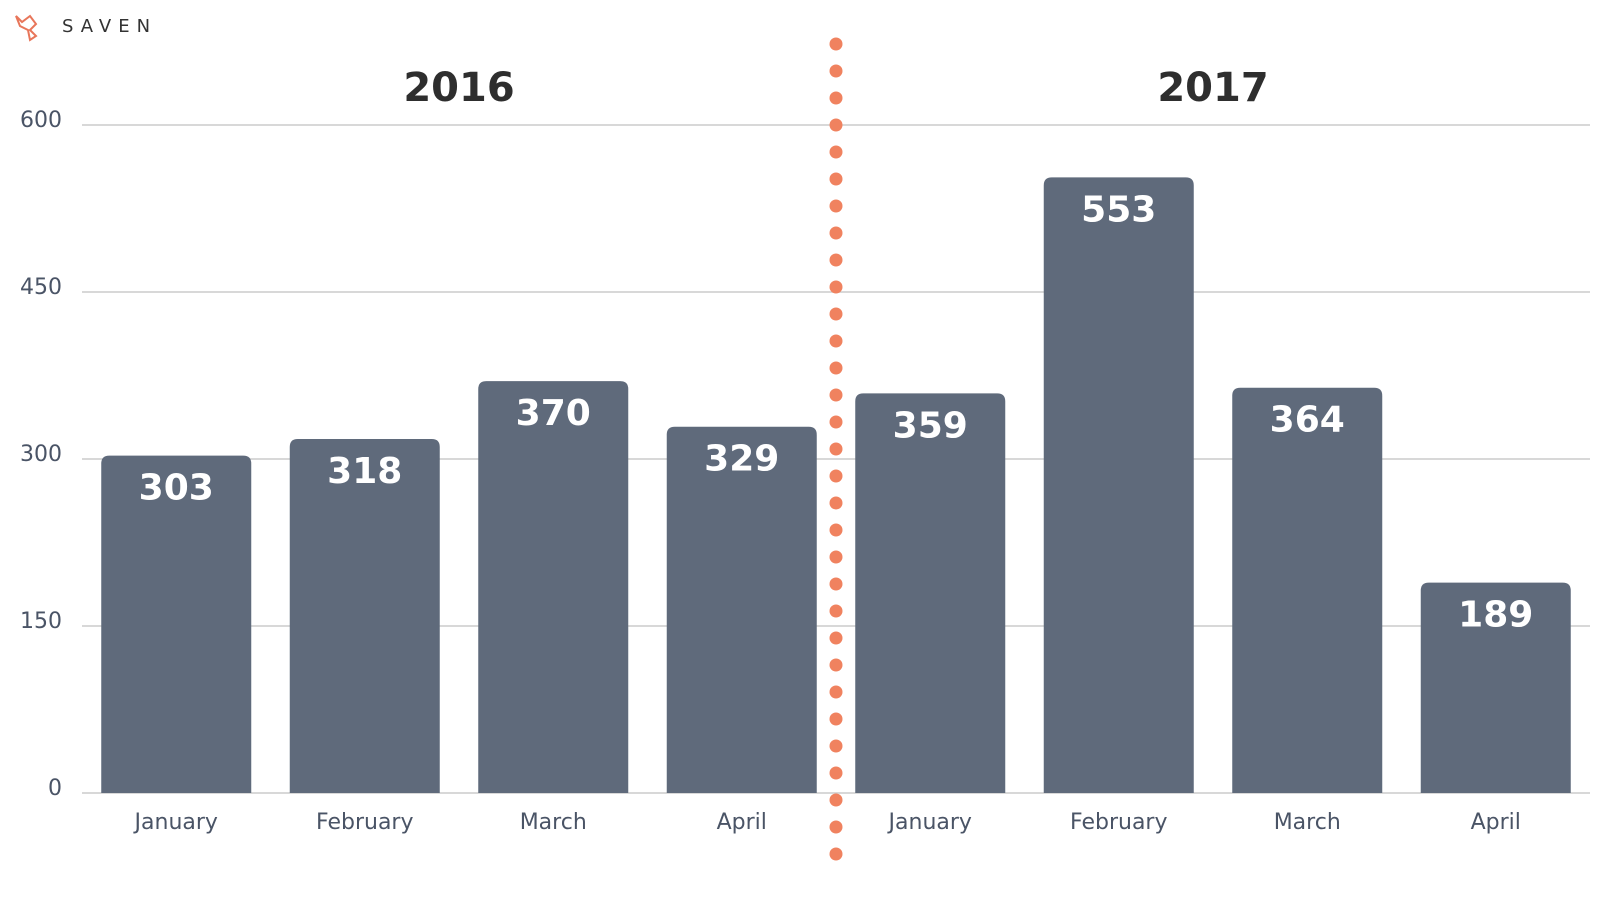  Describe the element at coordinates (176, 488) in the screenshot. I see `value-label: 303` at that location.